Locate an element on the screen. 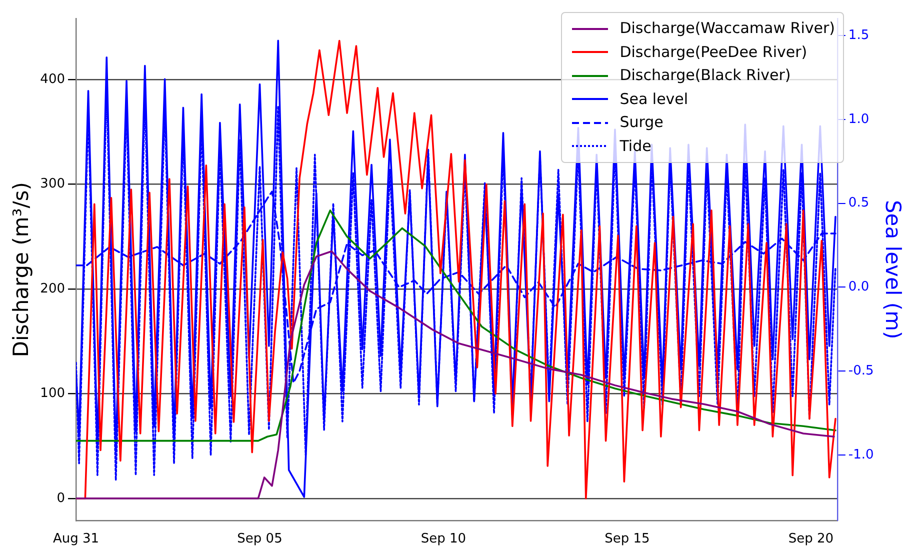 This screenshot has width=914, height=558. legend-label: Tide is located at coordinates (636, 146).